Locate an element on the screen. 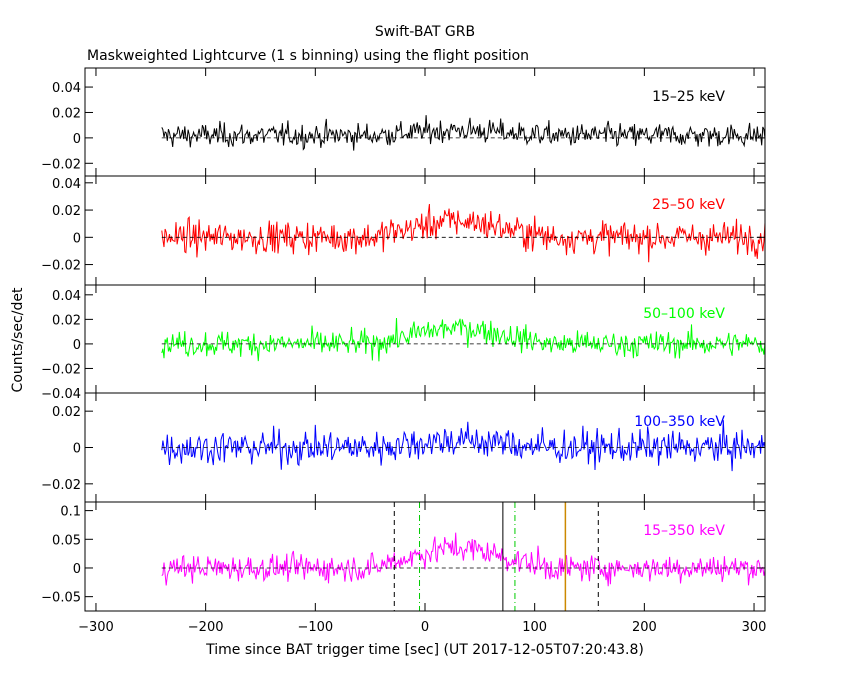 The image size is (850, 680). panel-0: −0.02 0 0.02 0.04 15–25 keV is located at coordinates (403, 122).